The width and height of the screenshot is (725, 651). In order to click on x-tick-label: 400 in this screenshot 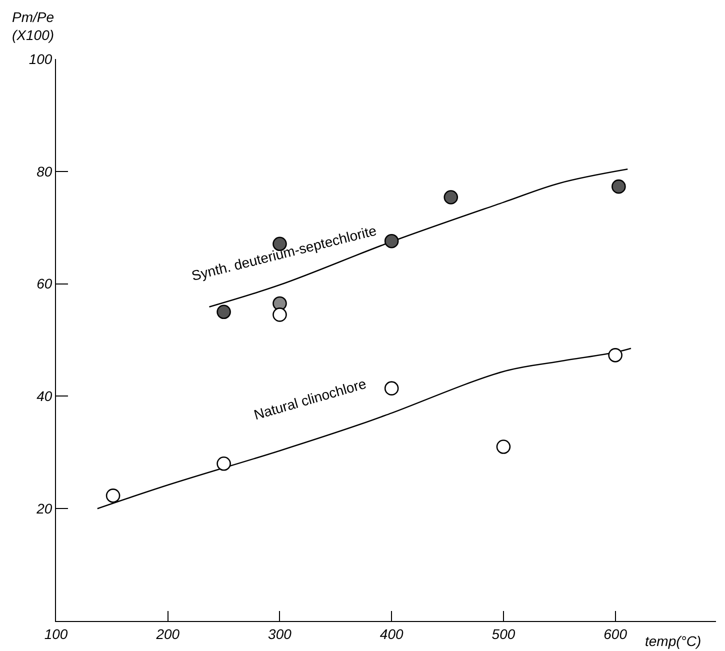, I will do `click(392, 634)`.